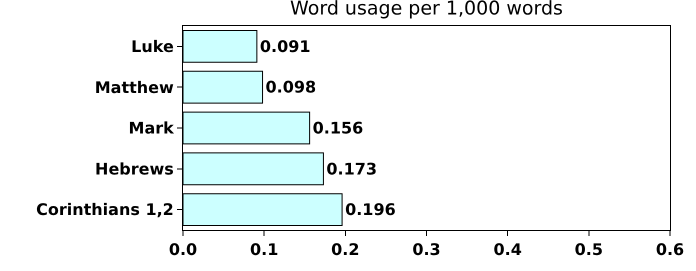 The image size is (696, 271). What do you see at coordinates (285, 46) in the screenshot?
I see `data-label: 0.091` at bounding box center [285, 46].